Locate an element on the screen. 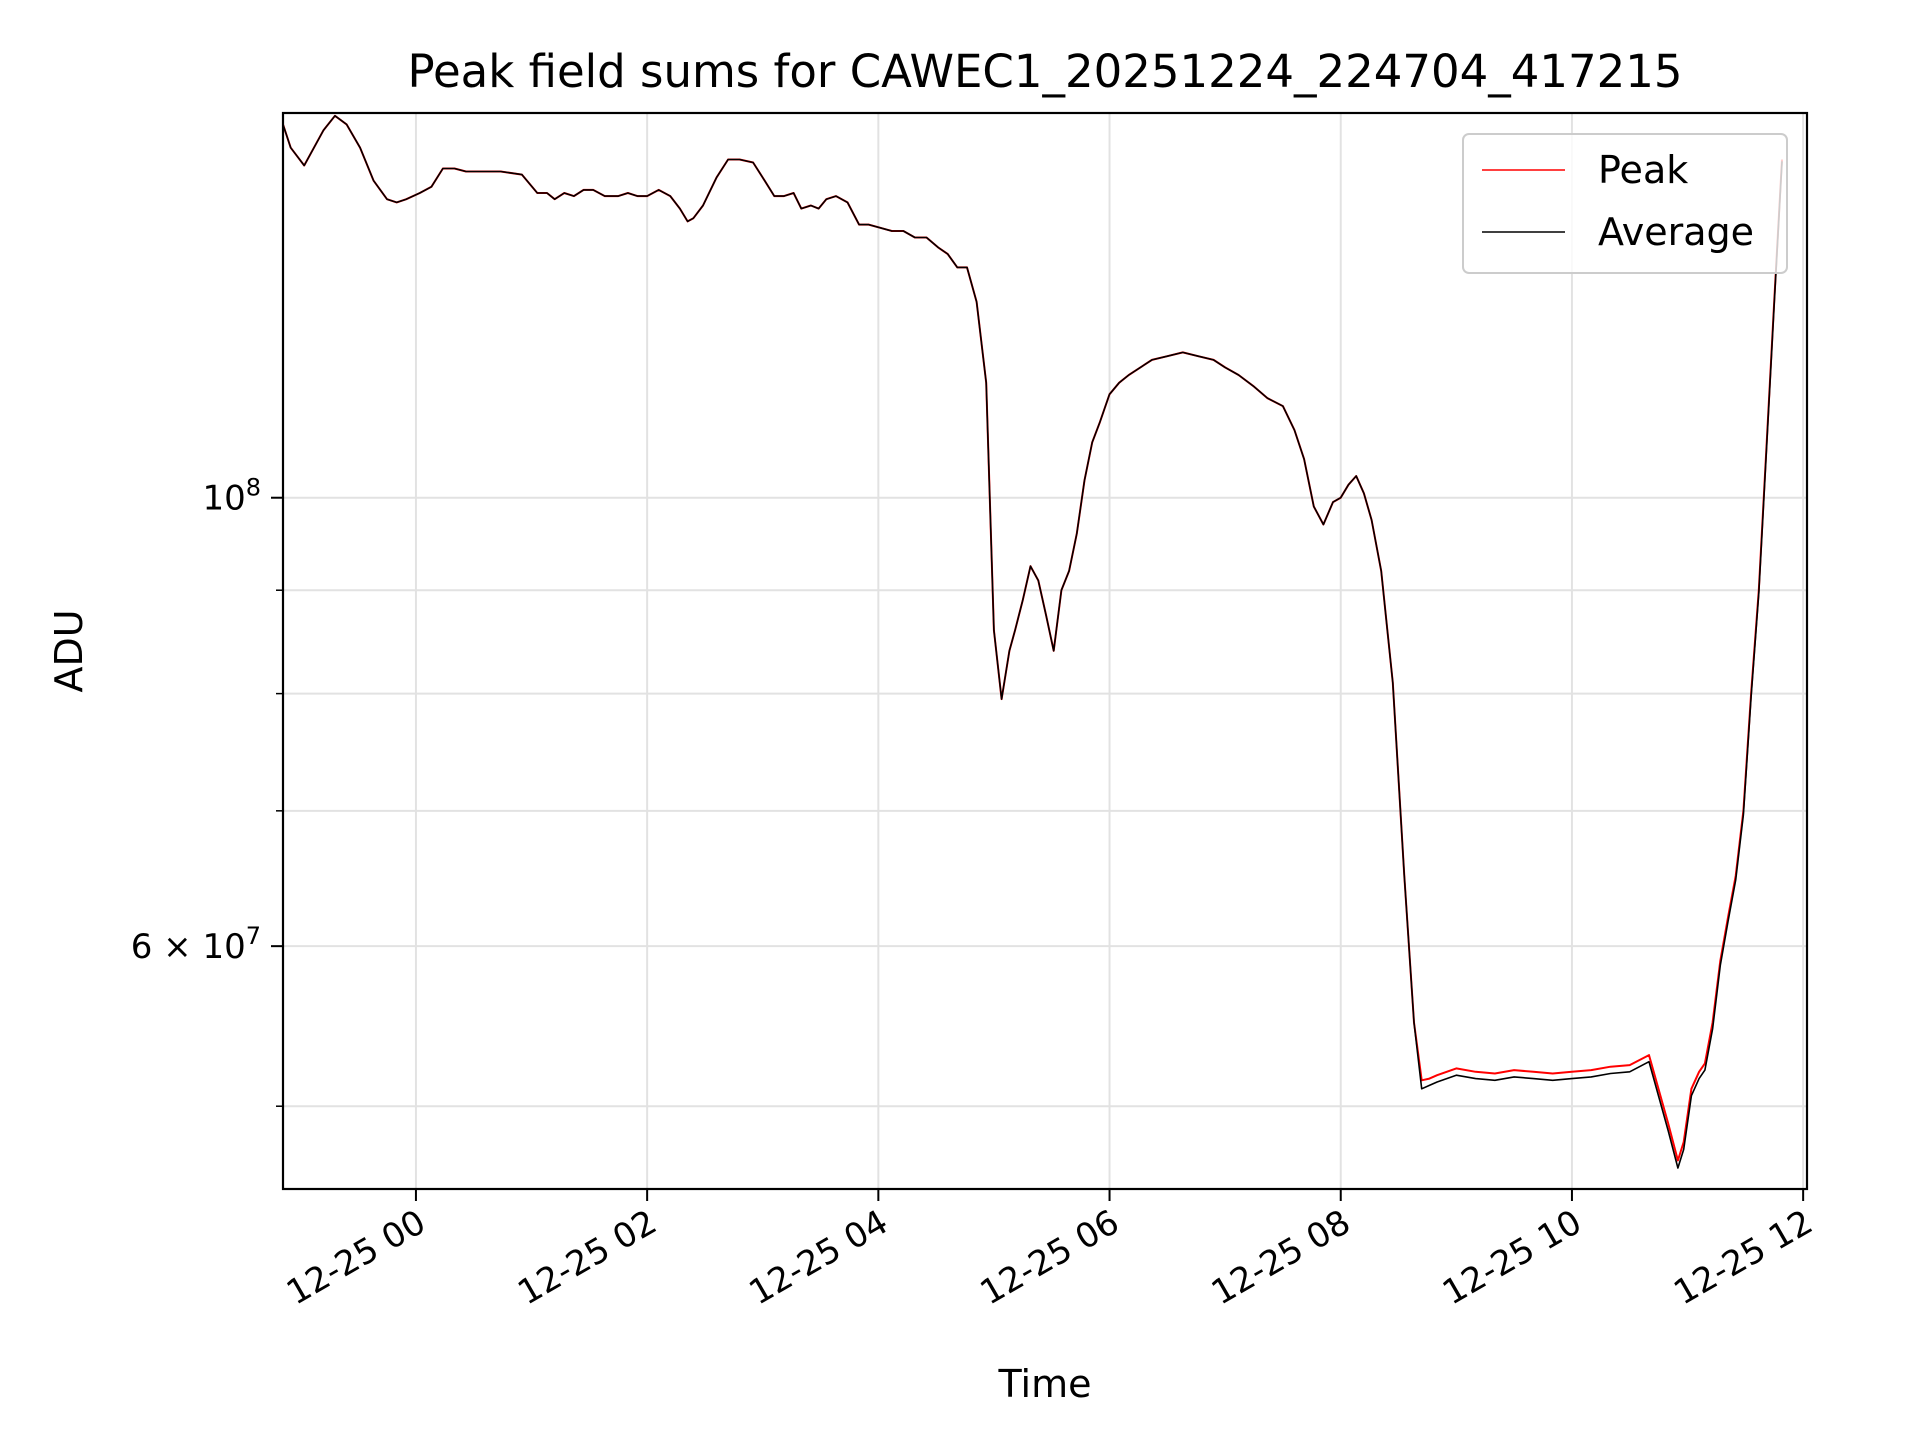 The width and height of the screenshot is (1920, 1440). y-tick-label-exp: 8 is located at coordinates (253, 488).